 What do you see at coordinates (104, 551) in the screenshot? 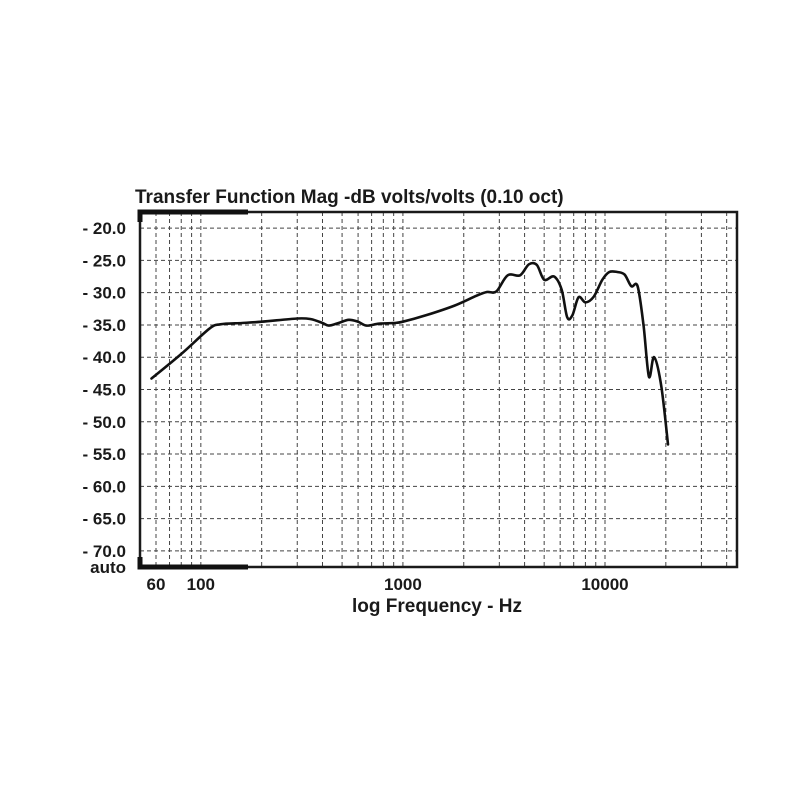
I see `y-tick-label: - 70.0` at bounding box center [104, 551].